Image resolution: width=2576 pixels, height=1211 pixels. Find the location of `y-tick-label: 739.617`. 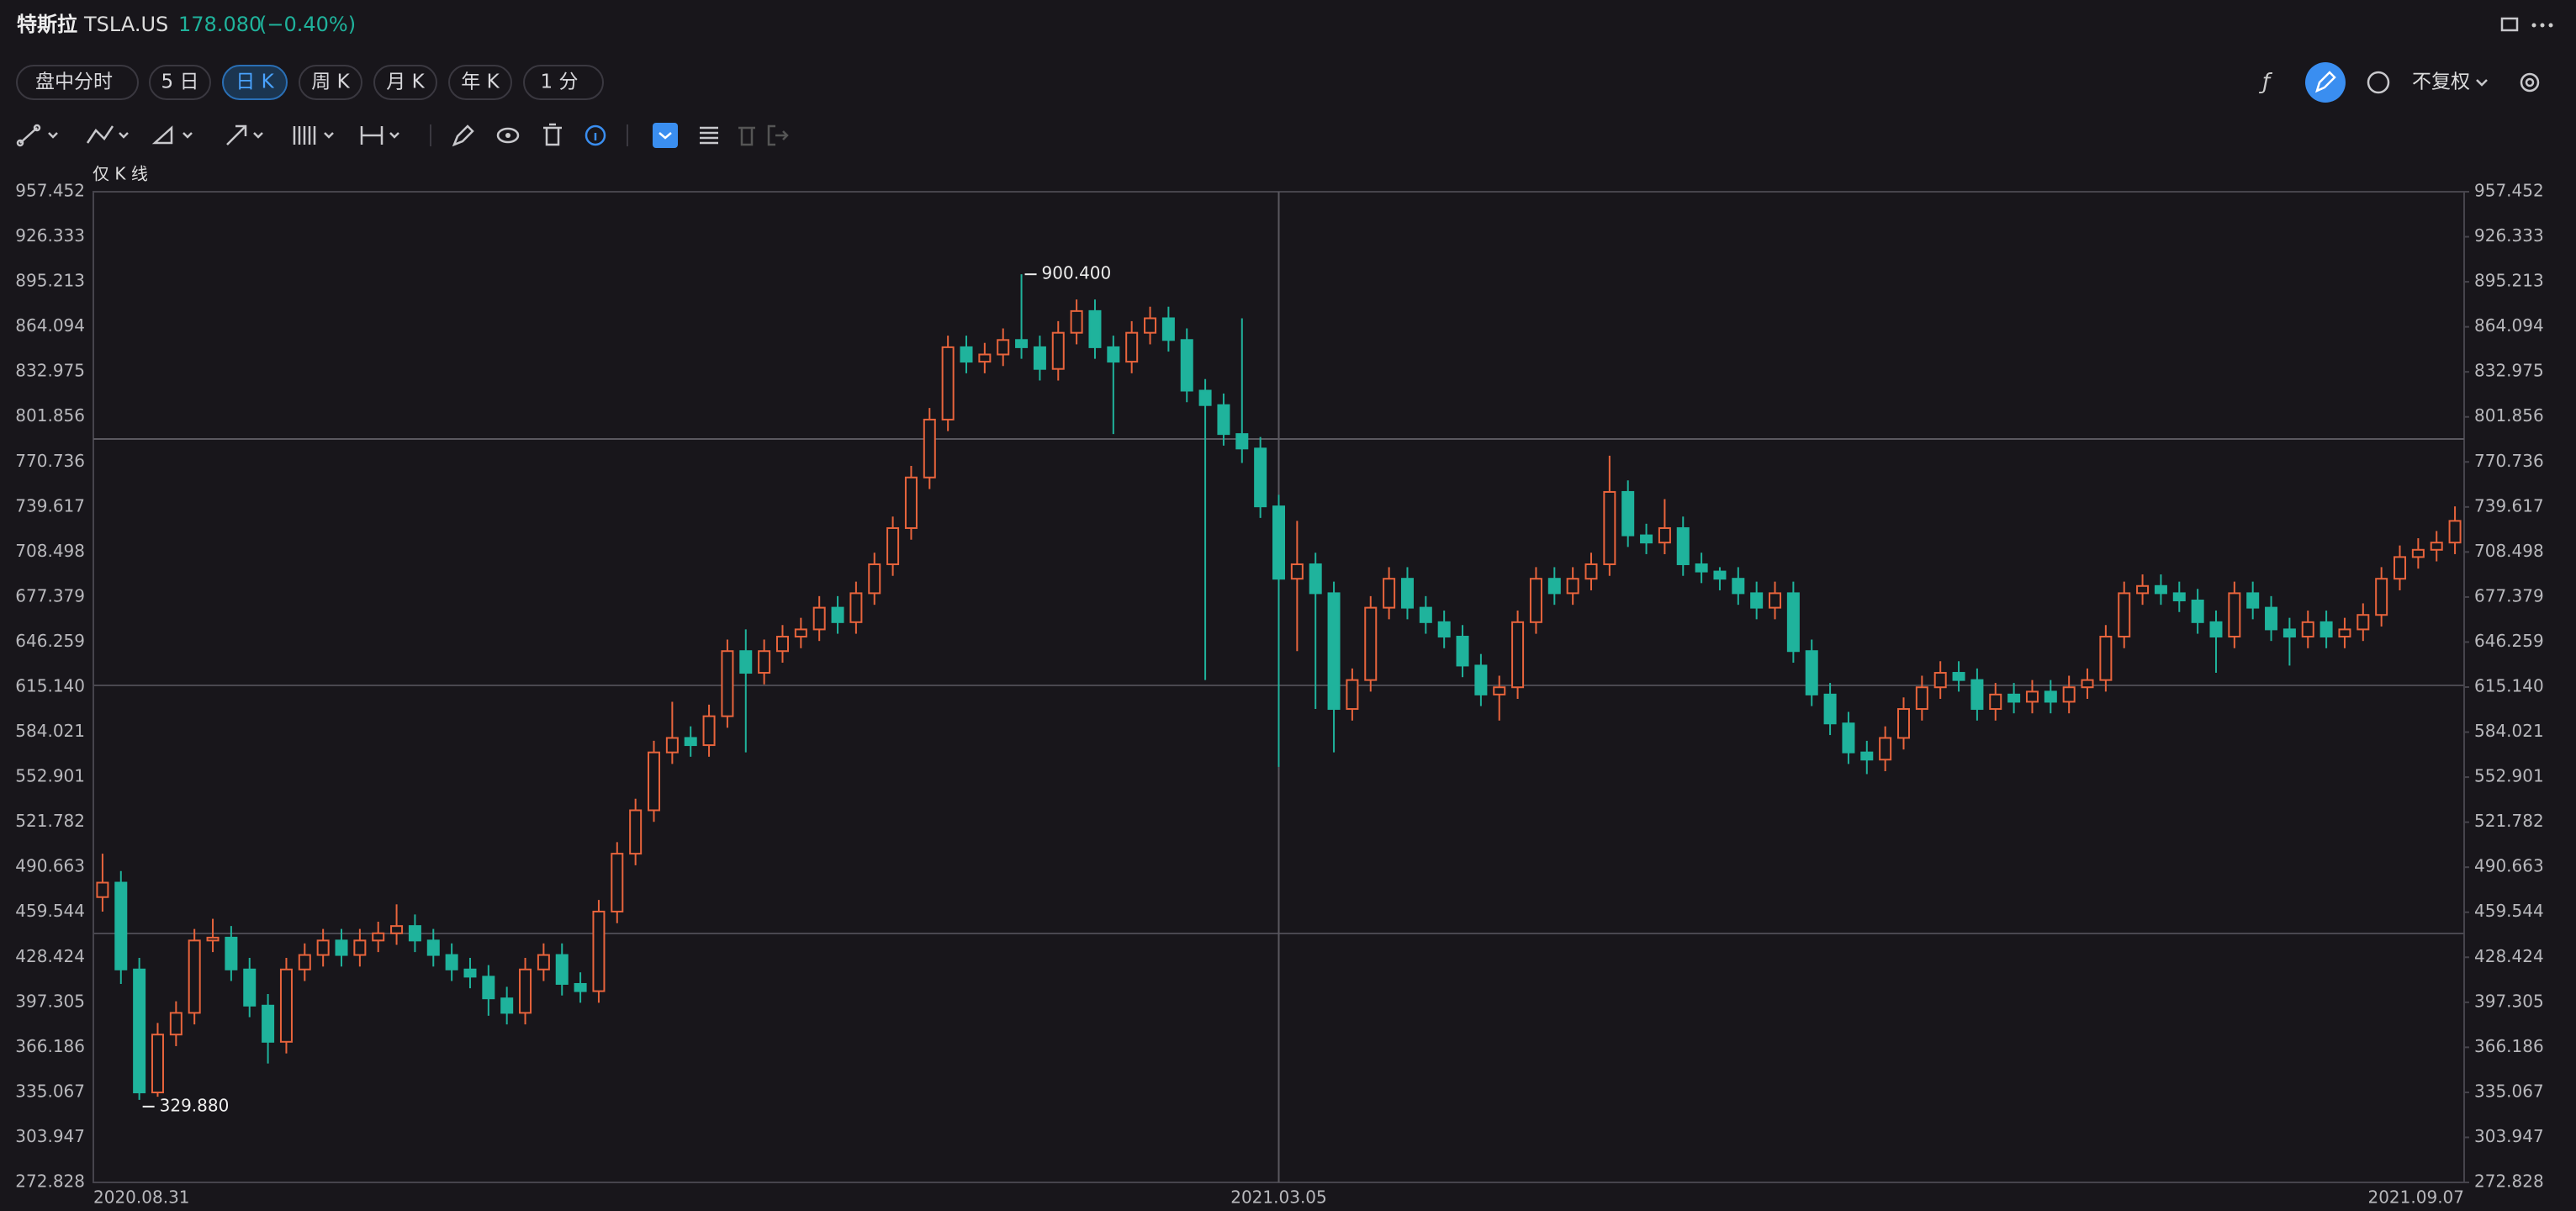

y-tick-label: 739.617 is located at coordinates (50, 505).